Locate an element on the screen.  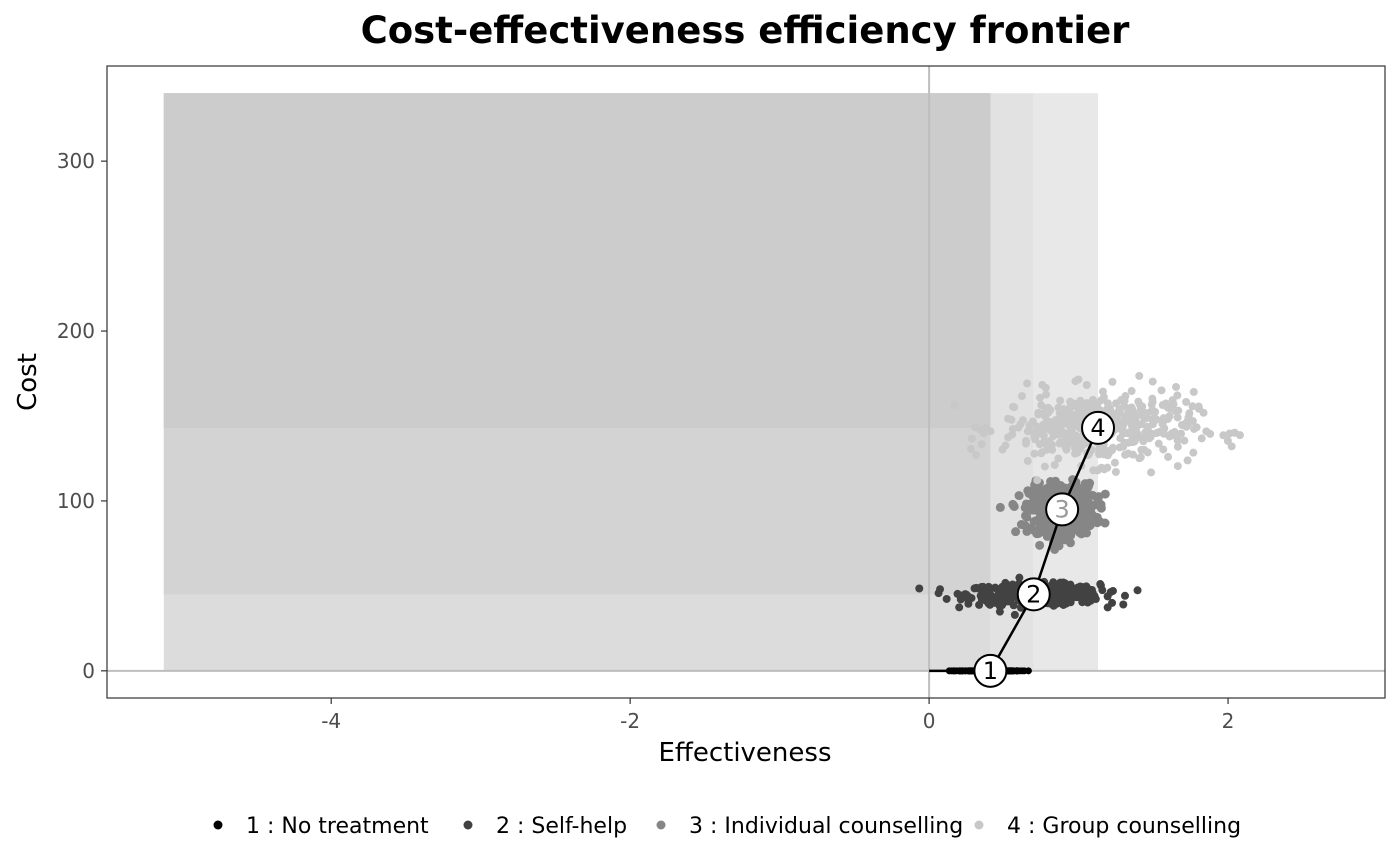
chart-title: Cost-effectiveness efficiency frontier is located at coordinates (746, 30).